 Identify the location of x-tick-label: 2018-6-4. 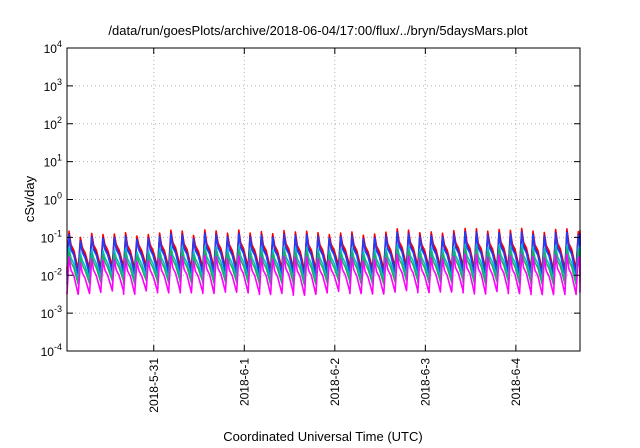
(516, 382).